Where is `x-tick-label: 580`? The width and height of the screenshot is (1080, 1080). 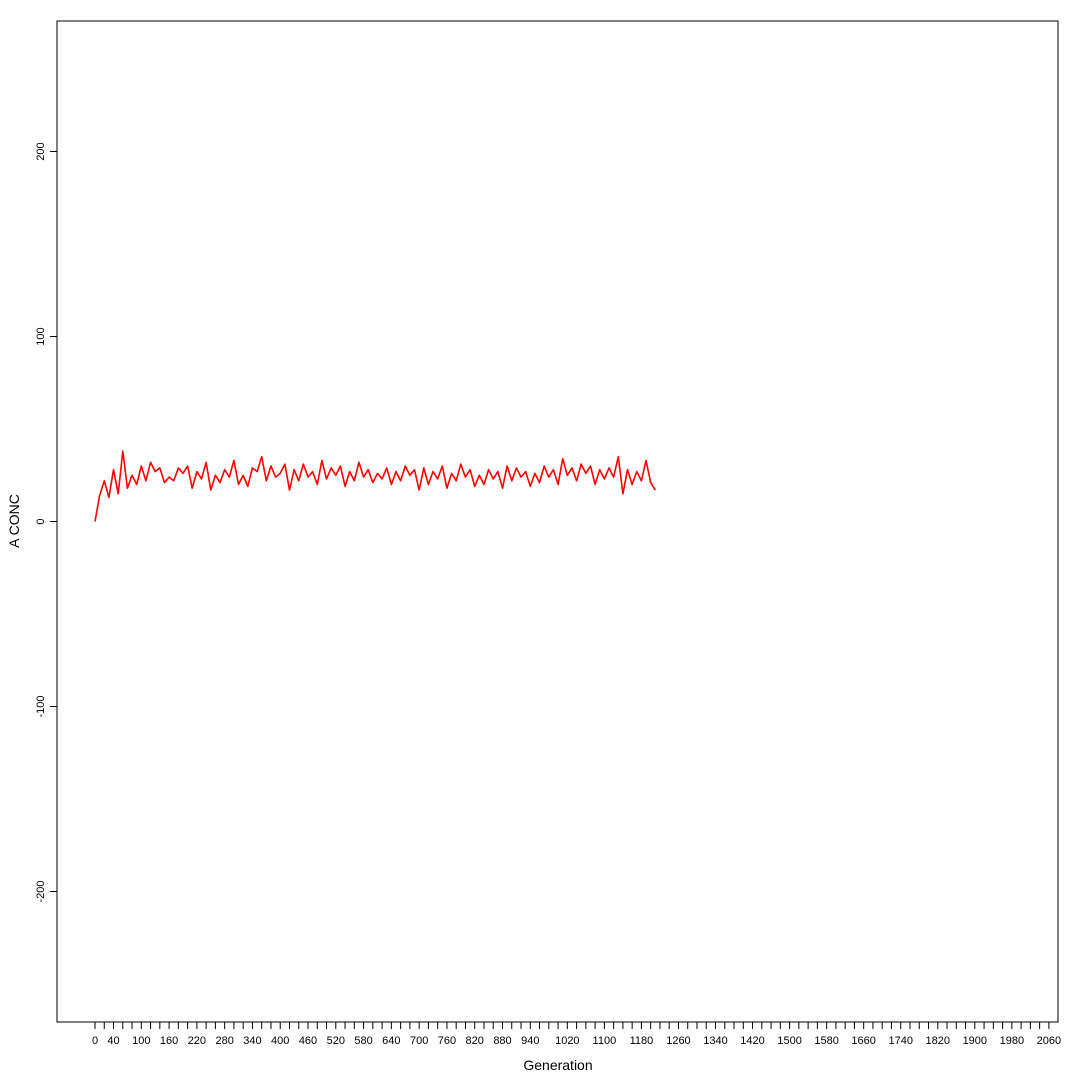
x-tick-label: 580 is located at coordinates (363, 1041).